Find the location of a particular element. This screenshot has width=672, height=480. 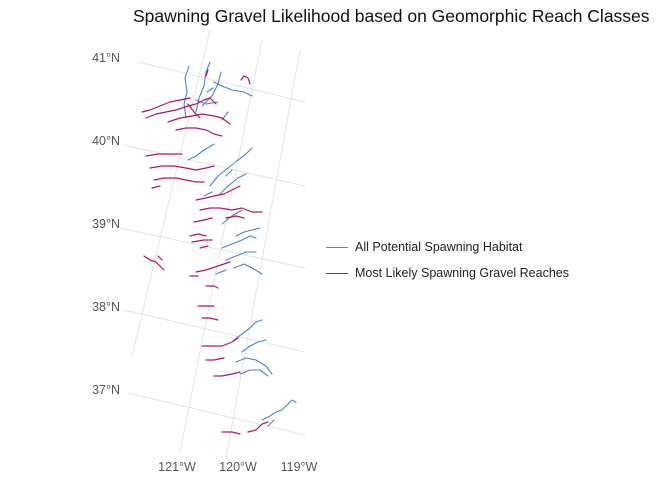

legend-key-all-habitat is located at coordinates (337, 247).